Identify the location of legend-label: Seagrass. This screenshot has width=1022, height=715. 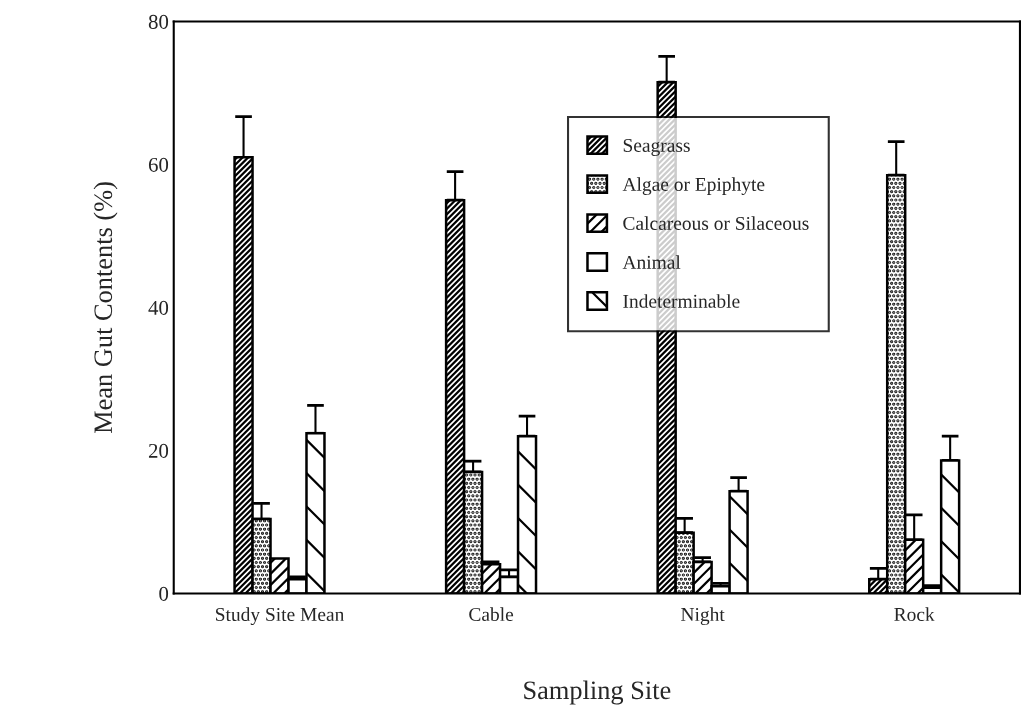
(656, 147).